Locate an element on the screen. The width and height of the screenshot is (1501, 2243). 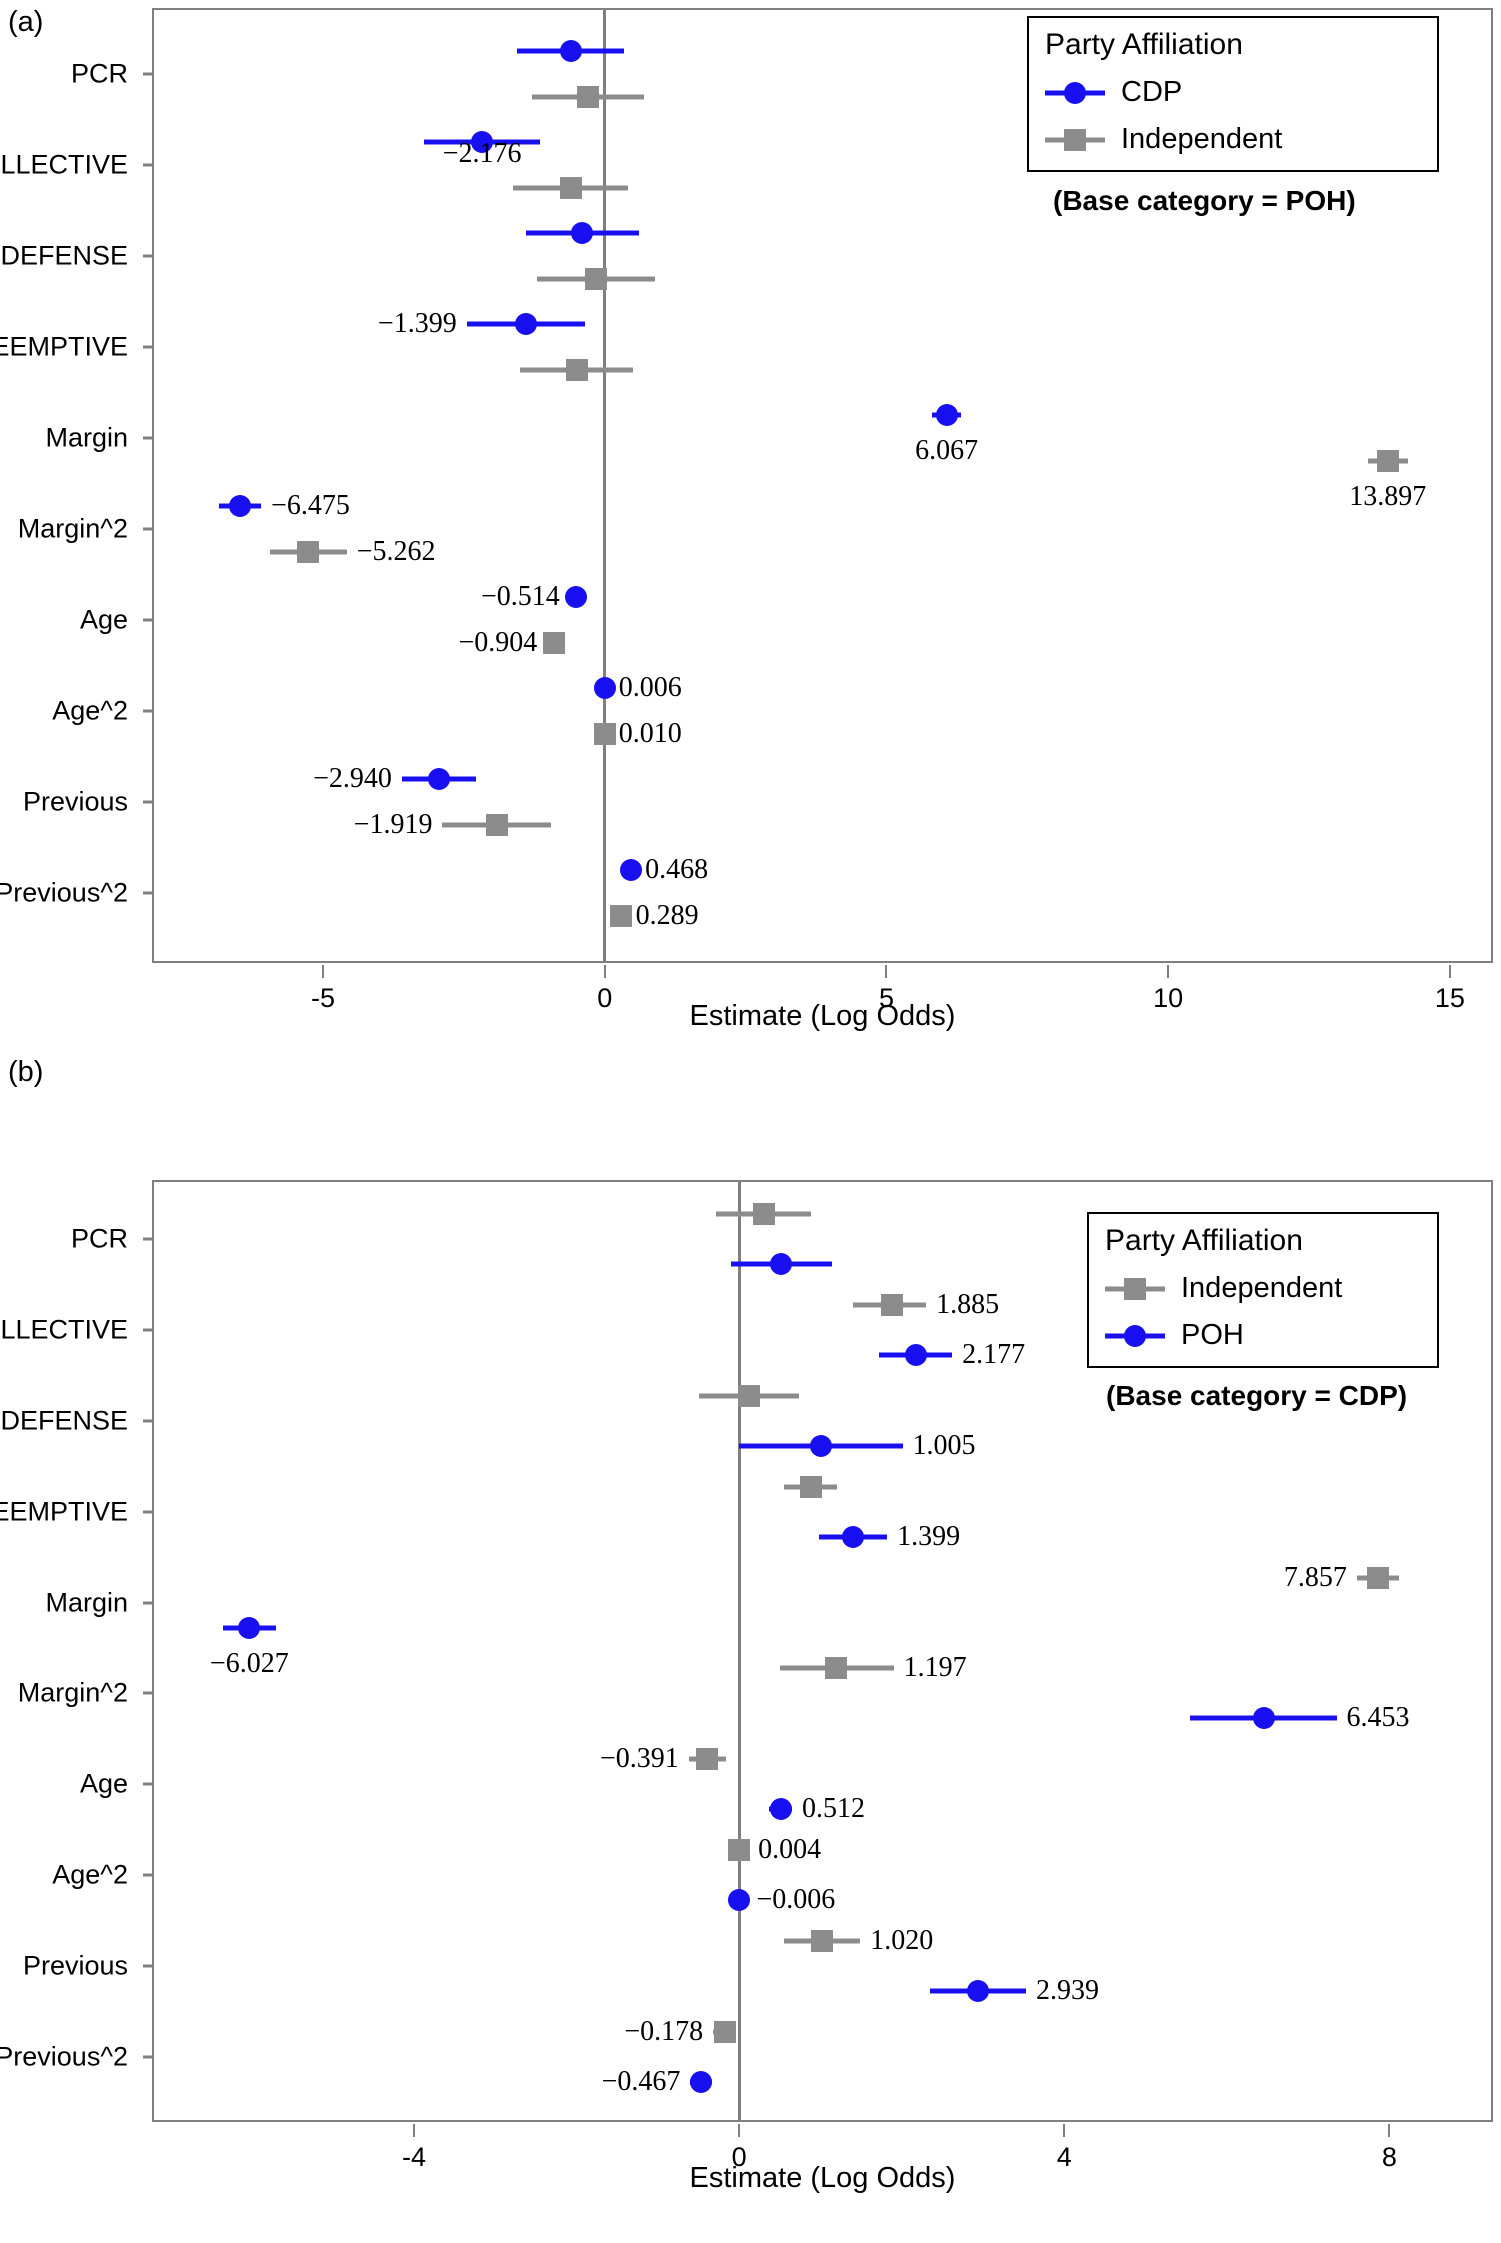
estimate-value-label: −2.176 is located at coordinates (482, 153).